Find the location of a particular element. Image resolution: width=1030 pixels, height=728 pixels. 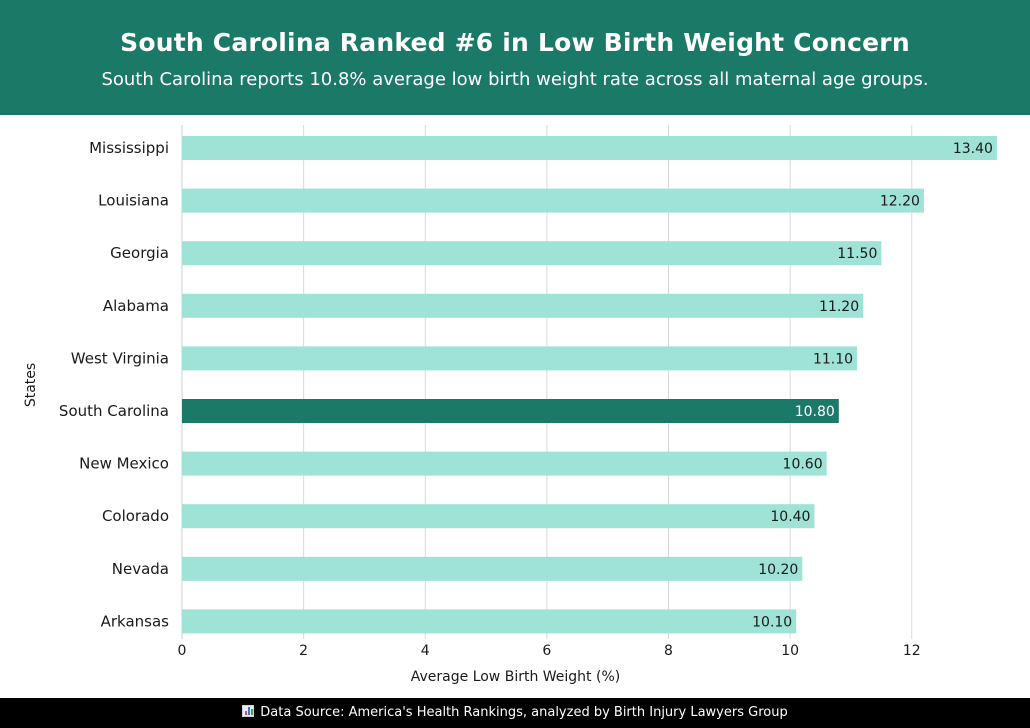

bar-value-label: 11.10 is located at coordinates (833, 359).